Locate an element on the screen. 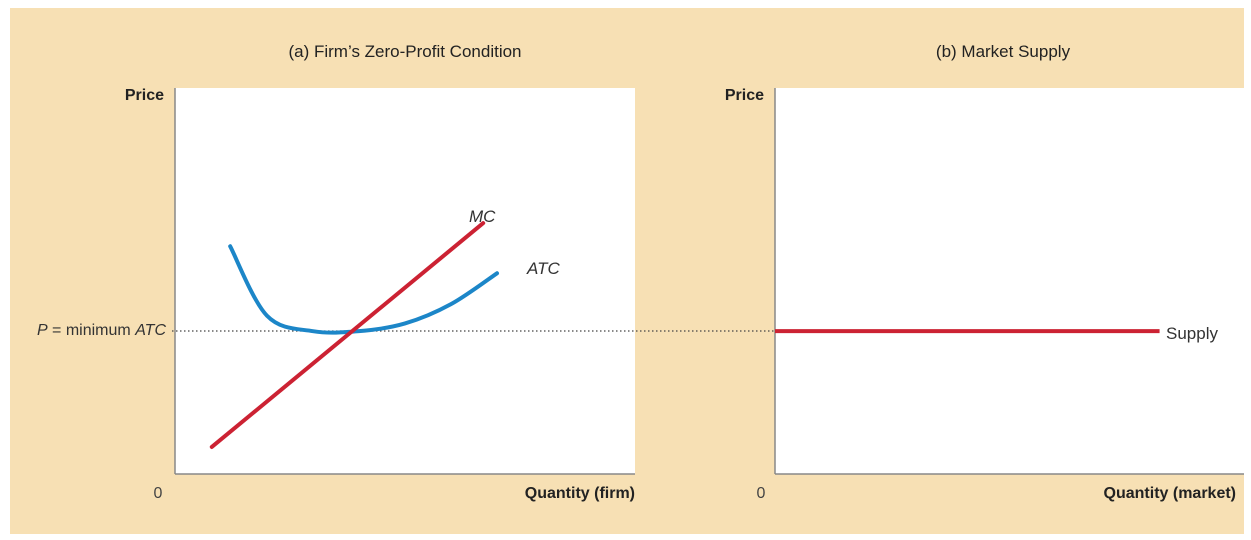  mc-line is located at coordinates (347, 335).